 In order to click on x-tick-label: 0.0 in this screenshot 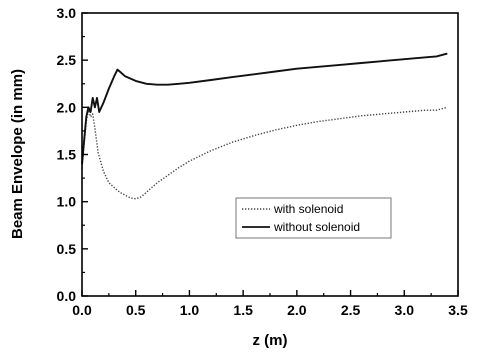, I will do `click(82, 310)`.